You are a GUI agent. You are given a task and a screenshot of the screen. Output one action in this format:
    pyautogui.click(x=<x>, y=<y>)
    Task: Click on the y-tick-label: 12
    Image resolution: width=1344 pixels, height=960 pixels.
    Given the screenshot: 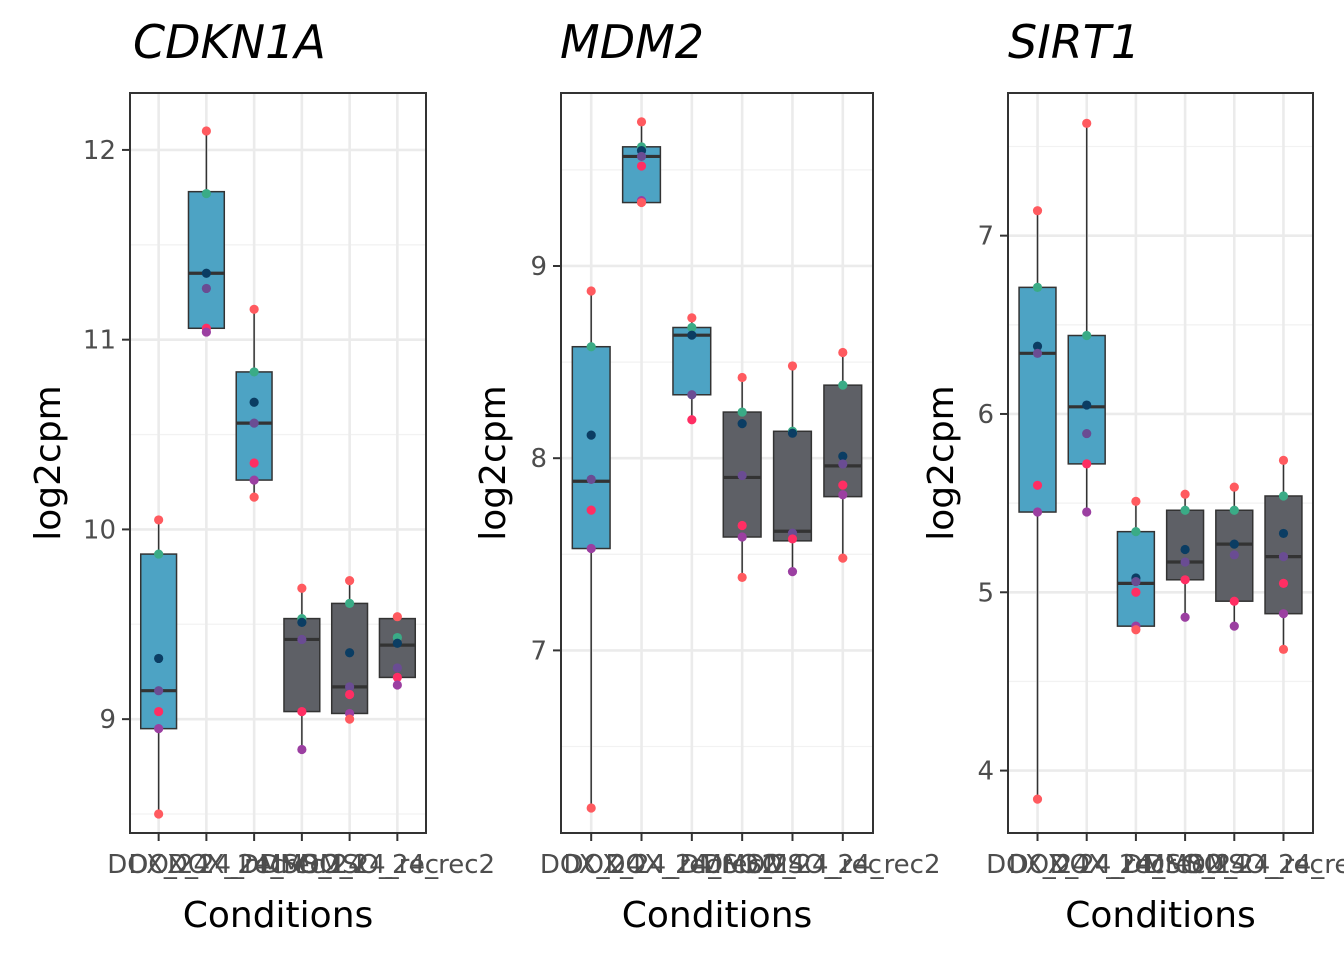 What is the action you would take?
    pyautogui.click(x=99, y=151)
    